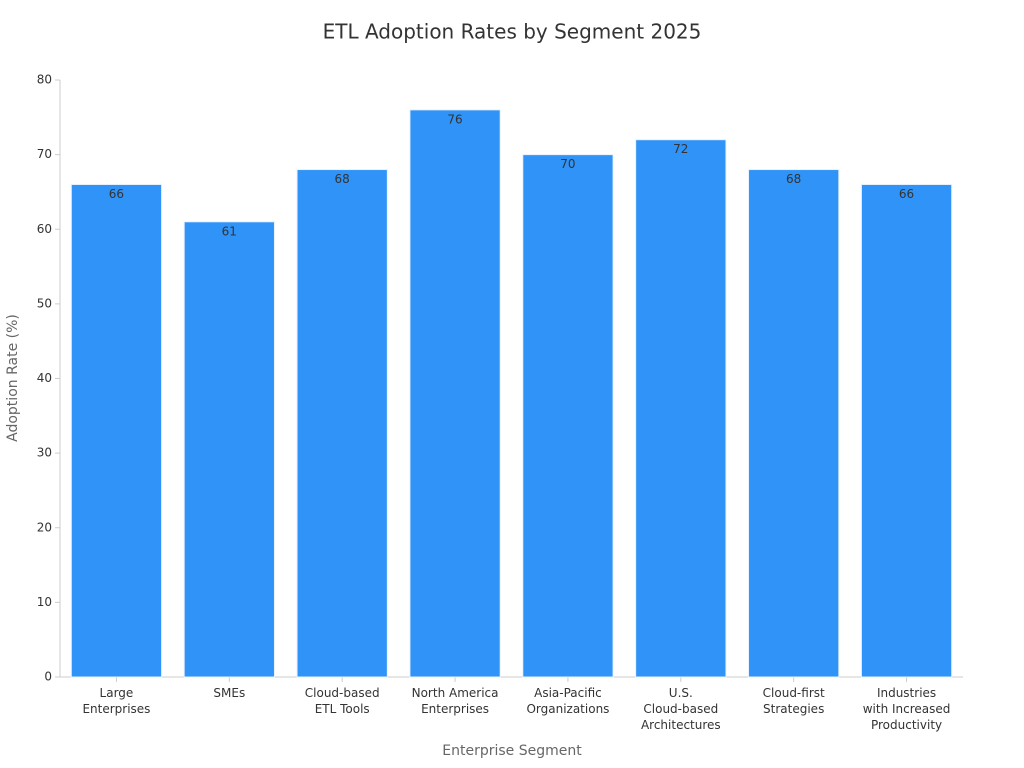  I want to click on data-label: 76, so click(454, 119).